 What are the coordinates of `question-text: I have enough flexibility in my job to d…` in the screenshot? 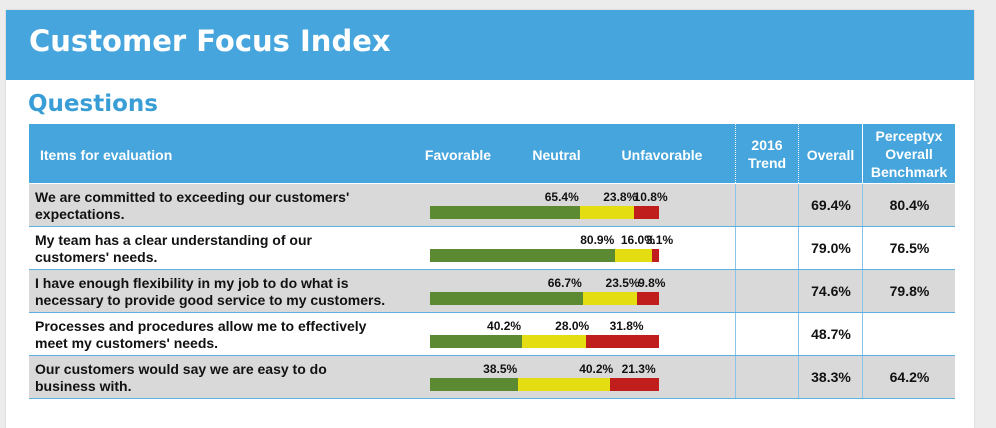 It's located at (230, 292).